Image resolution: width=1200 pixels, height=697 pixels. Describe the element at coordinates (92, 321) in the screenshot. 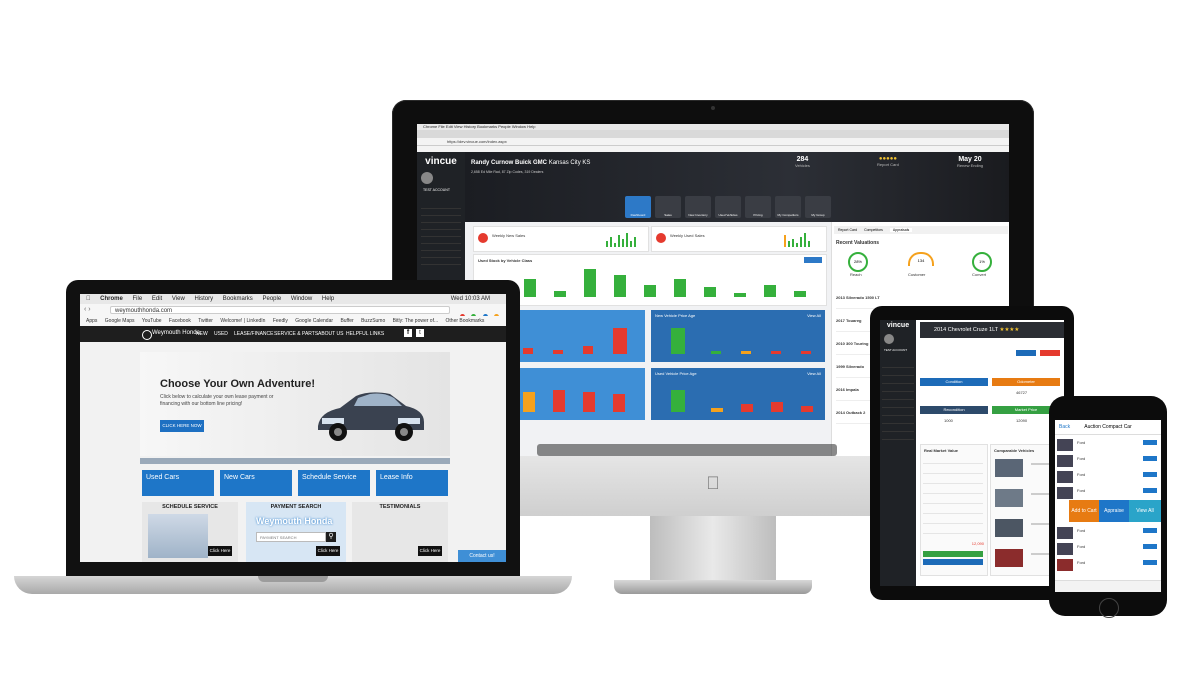

I see `bookmark-apps: Apps` at that location.